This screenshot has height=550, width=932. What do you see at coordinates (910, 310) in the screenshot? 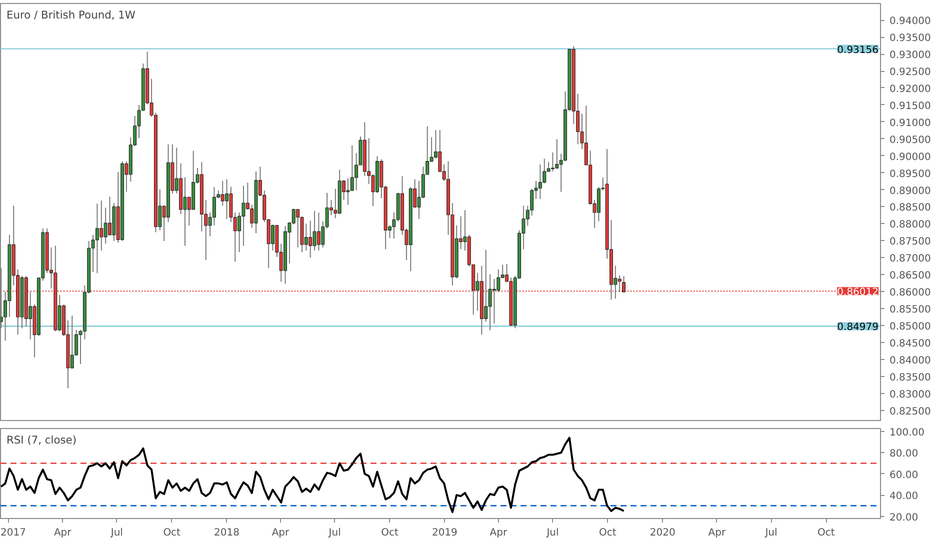
I see `y-tick-label: 0.85500` at bounding box center [910, 310].